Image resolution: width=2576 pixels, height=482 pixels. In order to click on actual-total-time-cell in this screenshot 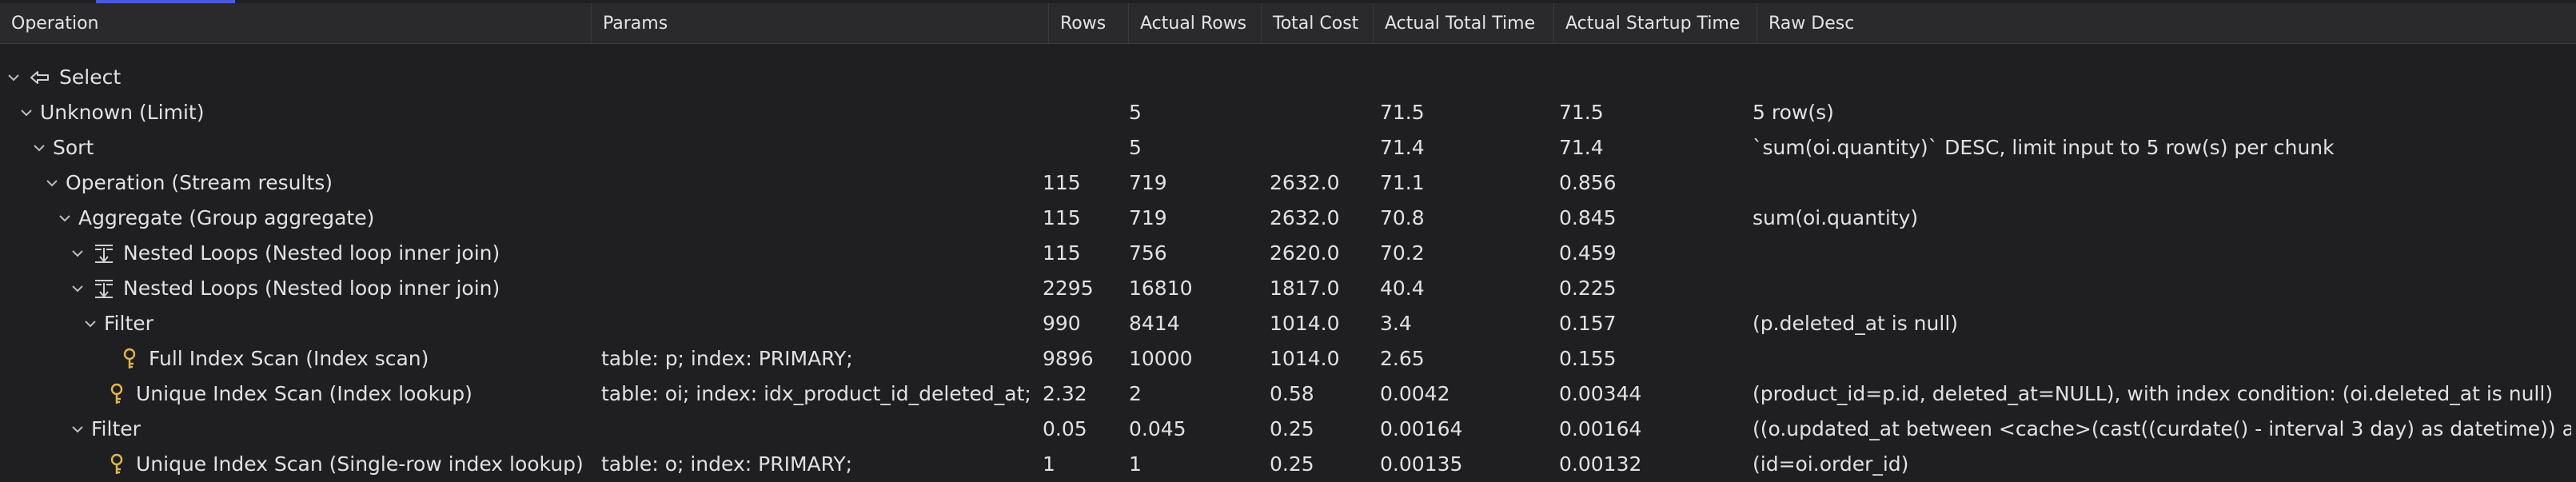, I will do `click(1468, 77)`.